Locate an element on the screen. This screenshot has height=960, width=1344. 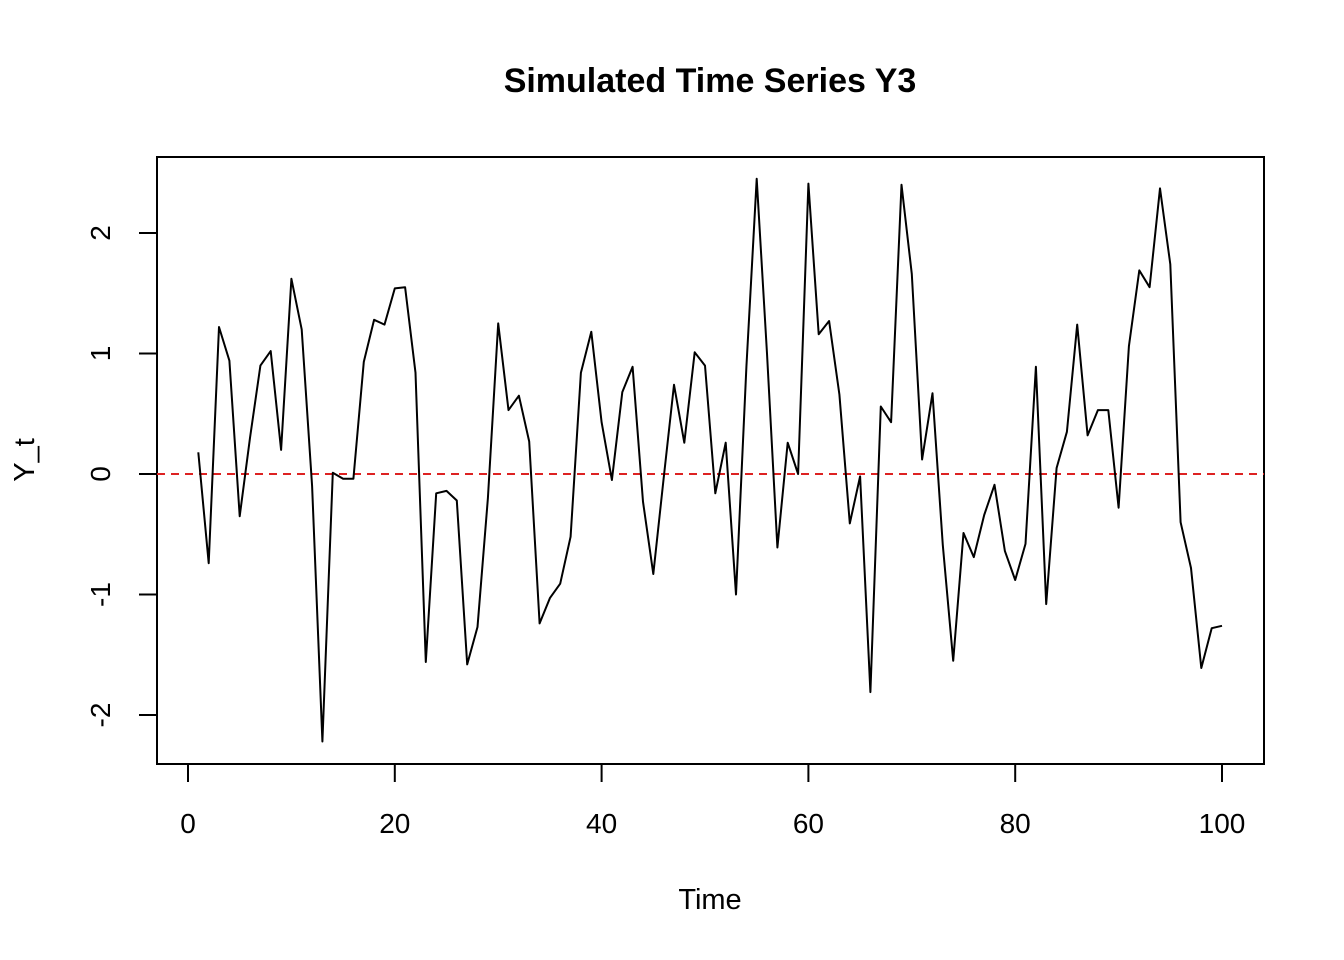
y-tick-label: 0 is located at coordinates (100, 474).